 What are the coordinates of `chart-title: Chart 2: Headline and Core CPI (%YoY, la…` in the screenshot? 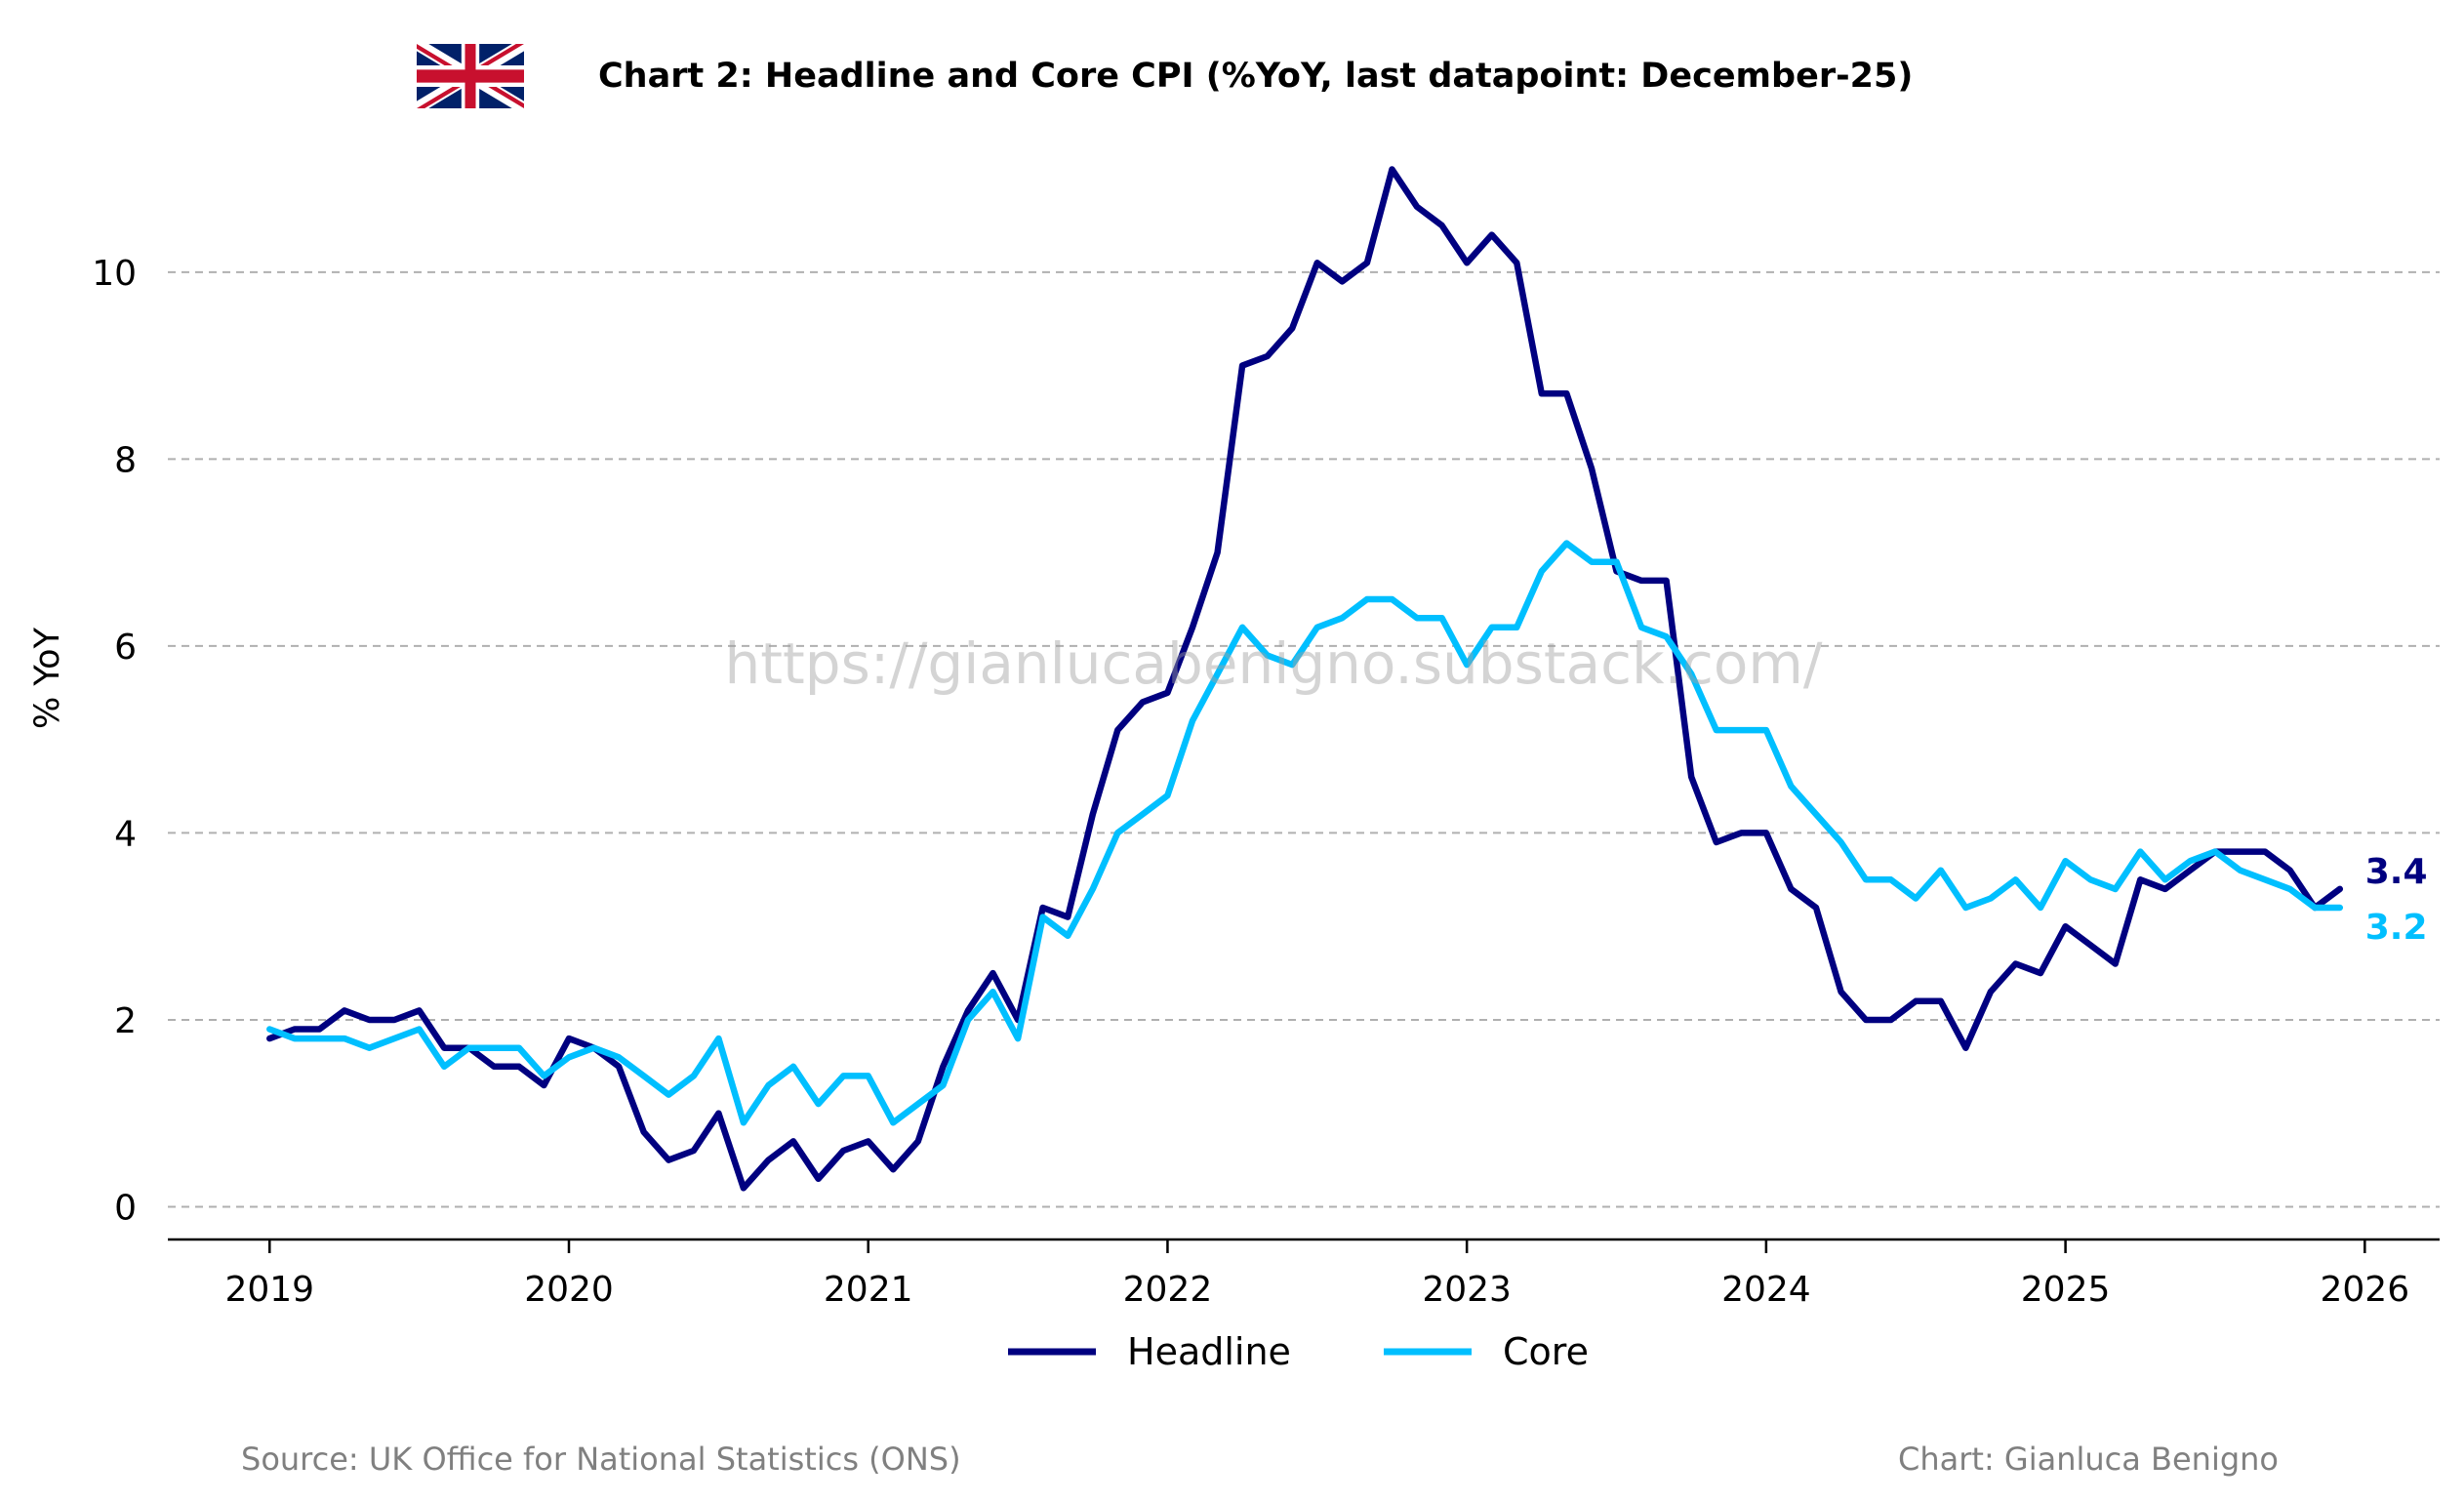 It's located at (1255, 76).